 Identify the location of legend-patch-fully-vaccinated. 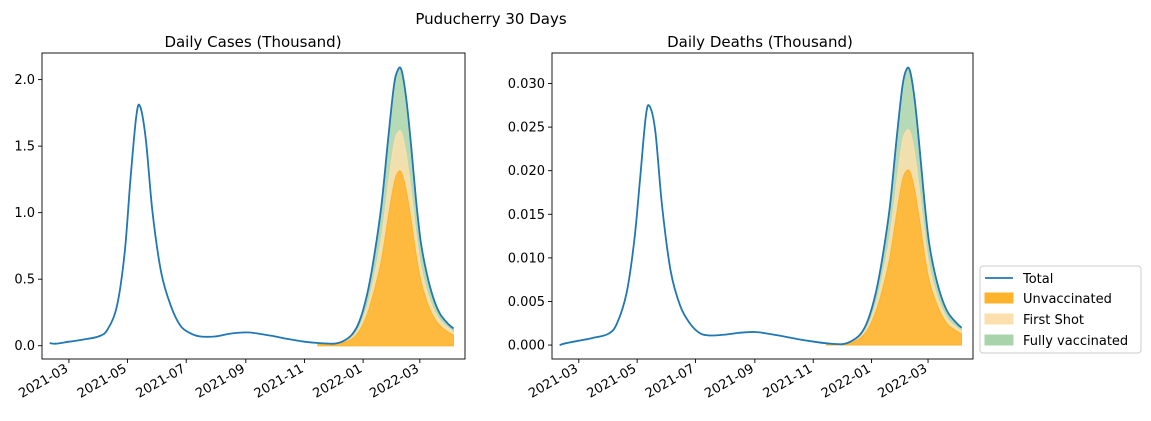
(999, 340).